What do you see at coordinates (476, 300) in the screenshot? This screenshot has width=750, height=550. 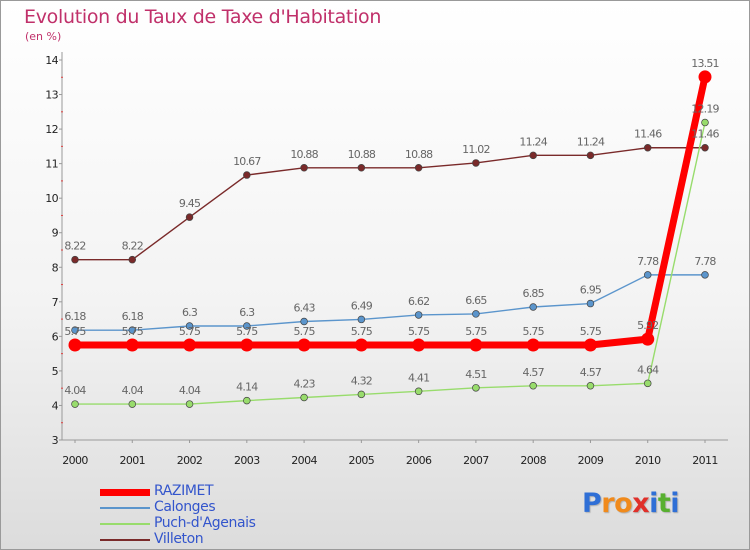 I see `data-label: 6.65` at bounding box center [476, 300].